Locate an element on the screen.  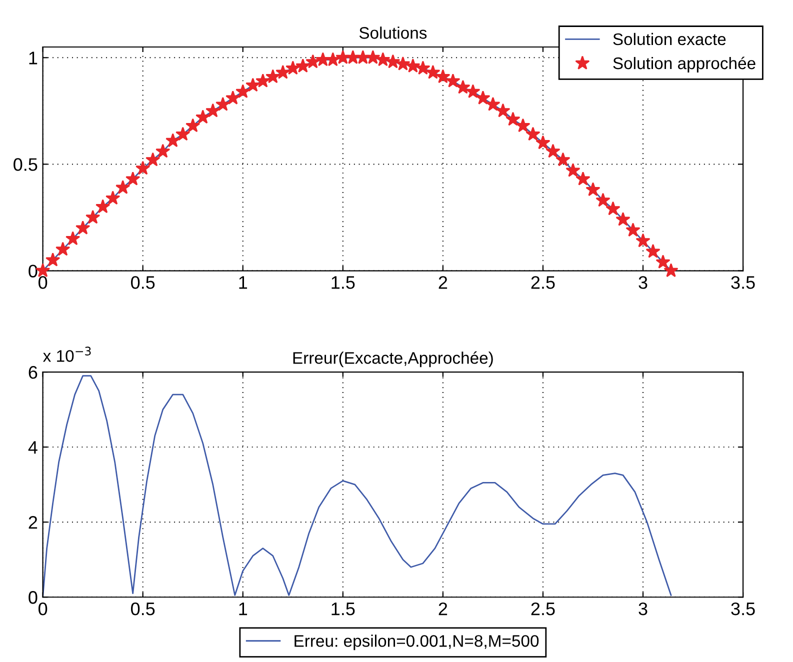
legend-label: Solution approchée is located at coordinates (684, 64).